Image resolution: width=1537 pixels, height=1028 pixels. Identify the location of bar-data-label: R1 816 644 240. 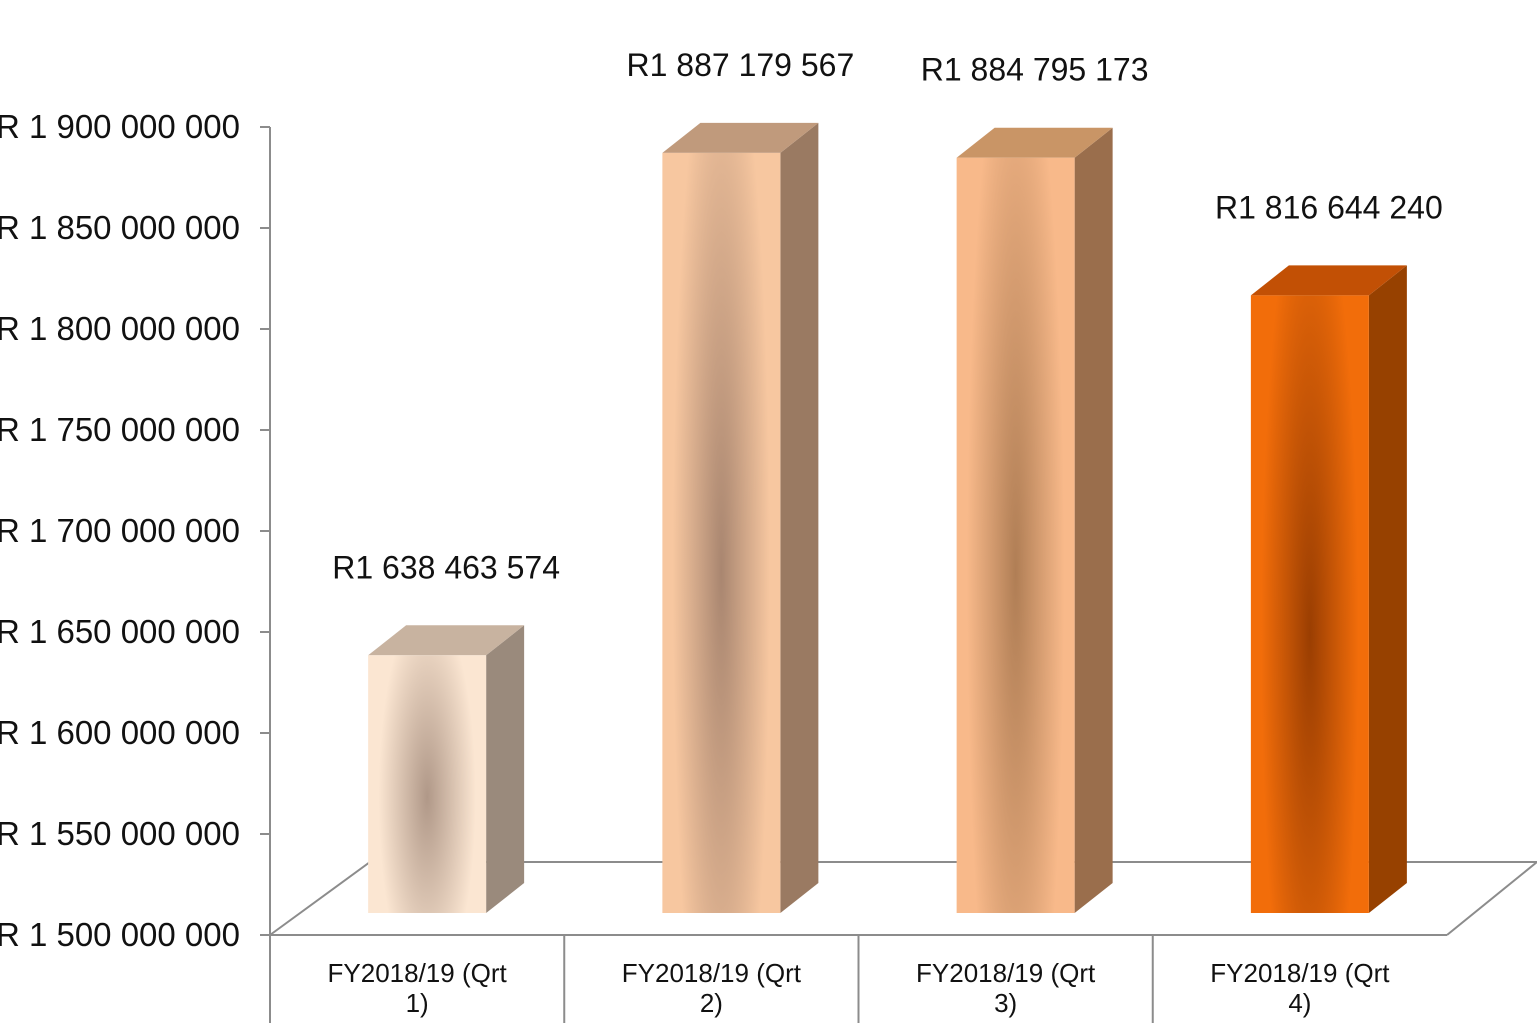
(1329, 207).